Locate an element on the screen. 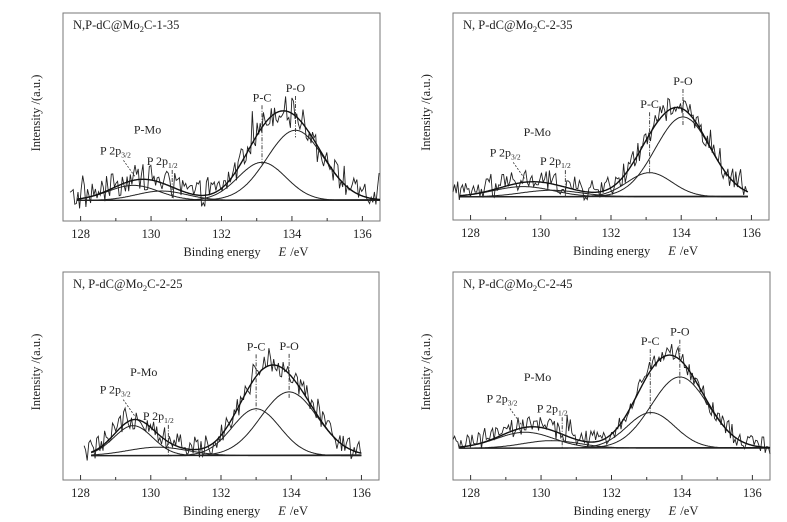 Image resolution: width=787 pixels, height=522 pixels. panel-title-prefix: N, P-dC@Mo is located at coordinates (498, 284).